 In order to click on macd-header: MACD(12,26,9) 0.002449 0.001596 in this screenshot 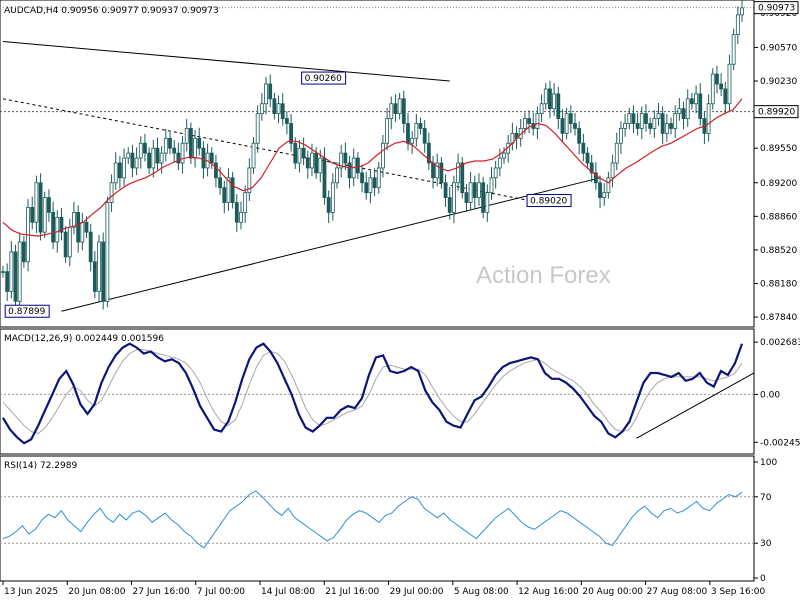, I will do `click(84, 339)`.